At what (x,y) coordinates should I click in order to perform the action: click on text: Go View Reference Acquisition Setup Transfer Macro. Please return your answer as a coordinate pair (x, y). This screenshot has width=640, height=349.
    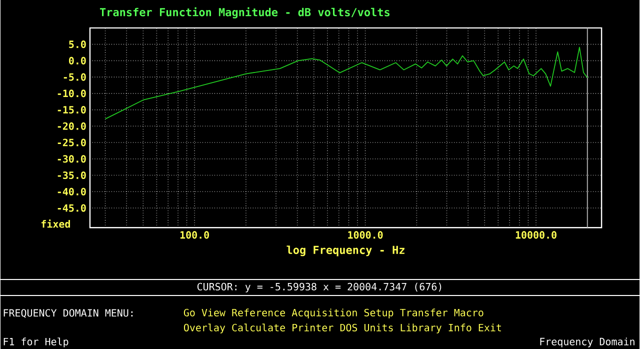
    Looking at the image, I should click on (334, 313).